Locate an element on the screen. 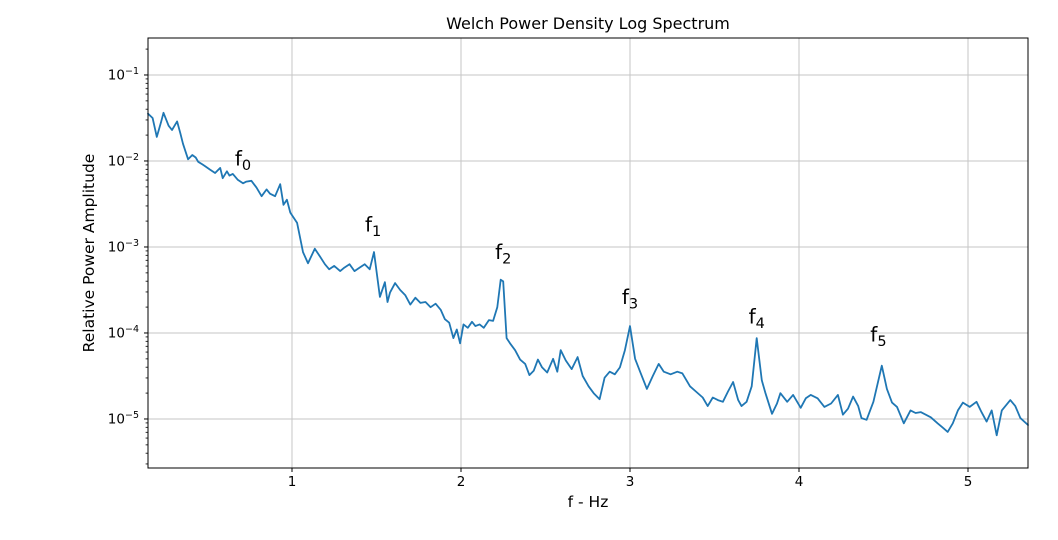  y-tick-label: 10⁻⁴ is located at coordinates (123, 333).